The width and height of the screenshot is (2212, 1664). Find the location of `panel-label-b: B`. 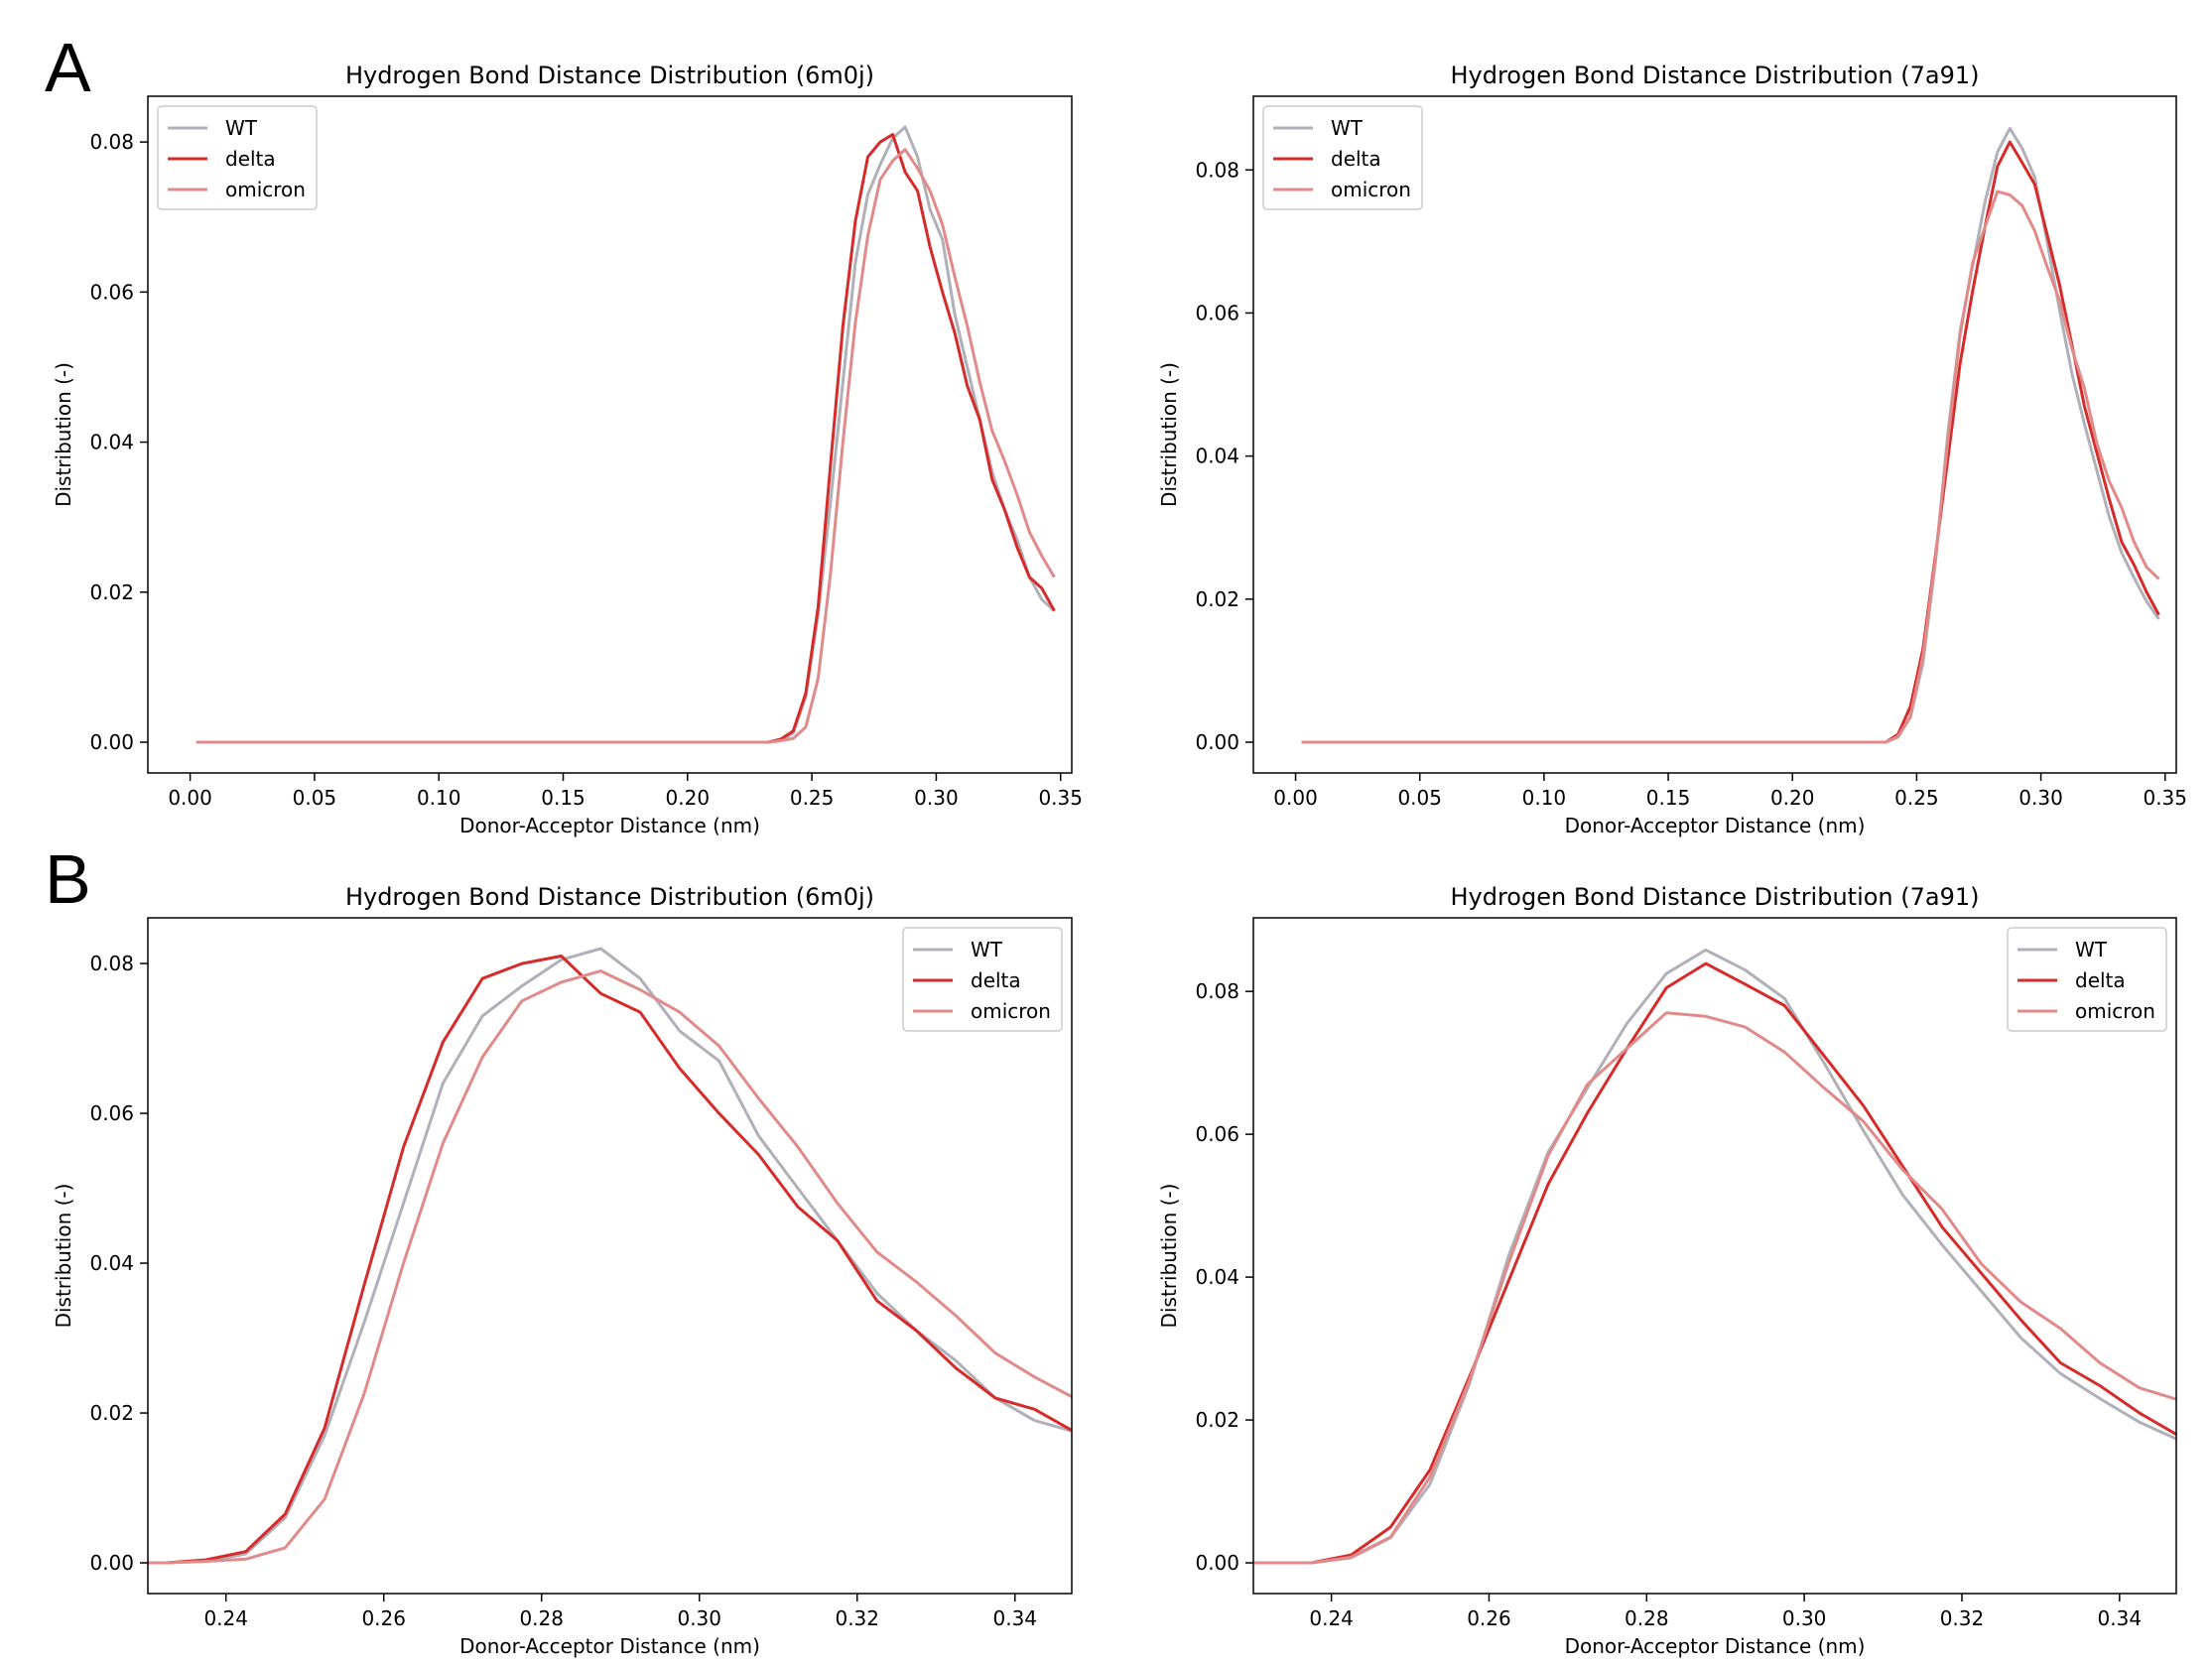

panel-label-b: B is located at coordinates (68, 879).